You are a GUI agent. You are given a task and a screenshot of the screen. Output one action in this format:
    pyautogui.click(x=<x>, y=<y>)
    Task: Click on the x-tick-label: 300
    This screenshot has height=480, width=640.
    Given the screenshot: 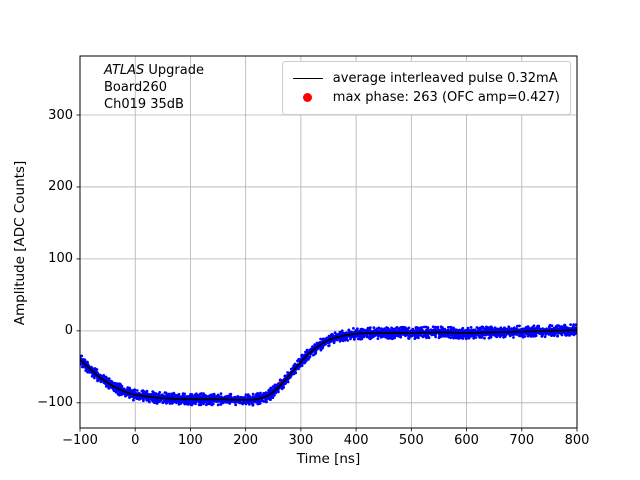 What is the action you would take?
    pyautogui.click(x=301, y=440)
    